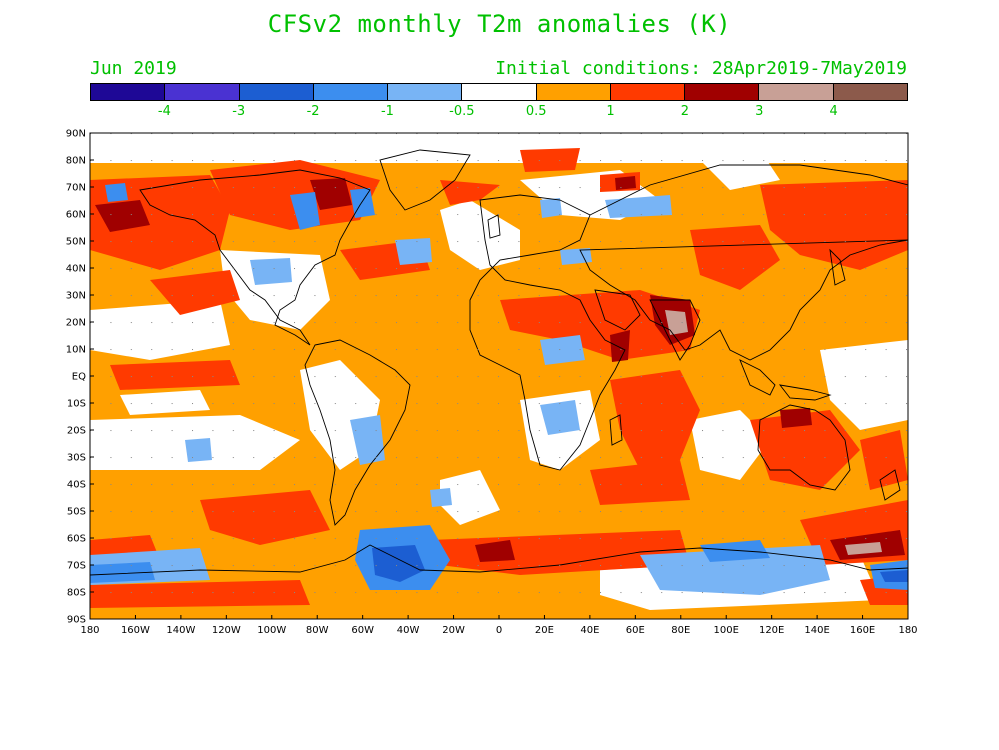 Image resolution: width=999 pixels, height=750 pixels. What do you see at coordinates (453, 630) in the screenshot?
I see `longitude-label: 20W` at bounding box center [453, 630].